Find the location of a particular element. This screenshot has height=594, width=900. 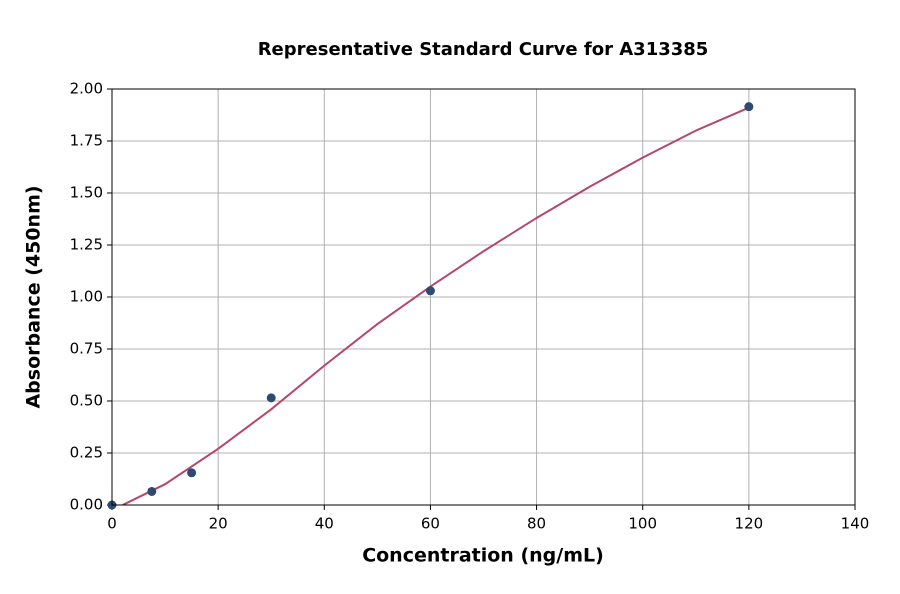

y-tick-label: 1.25 is located at coordinates (86, 245).